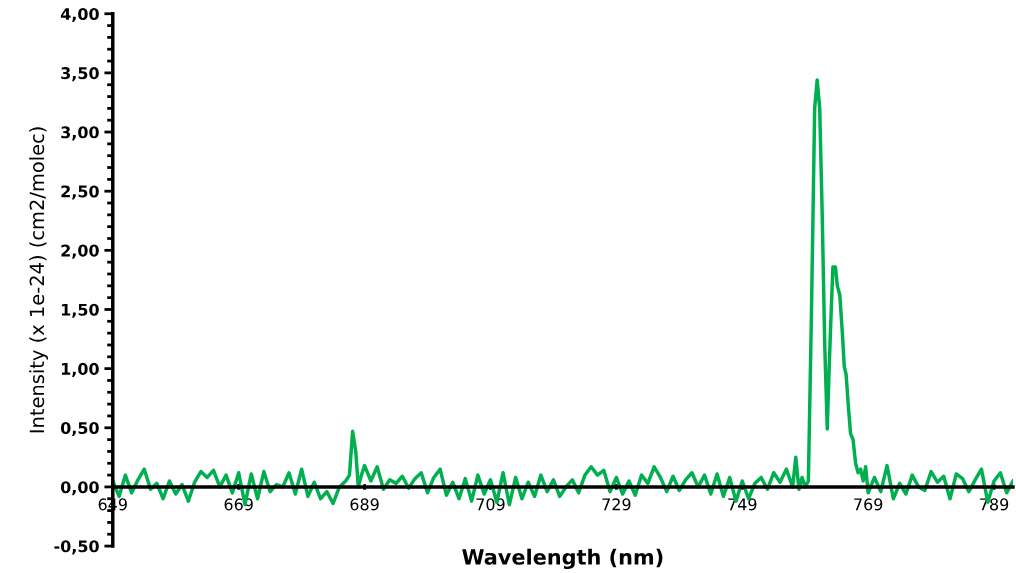  I want to click on y-tick-label: 4,00, so click(79, 15).